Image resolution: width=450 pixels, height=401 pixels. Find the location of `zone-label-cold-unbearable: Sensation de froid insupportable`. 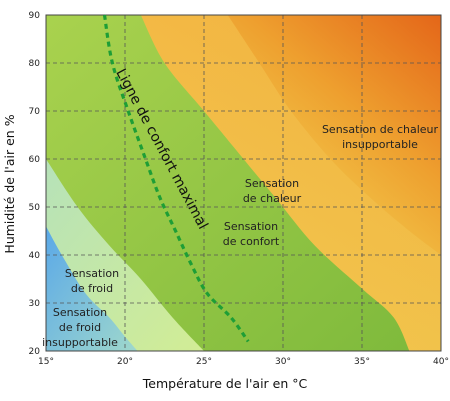

zone-label-cold-unbearable: Sensation de froid insupportable is located at coordinates (80, 327).